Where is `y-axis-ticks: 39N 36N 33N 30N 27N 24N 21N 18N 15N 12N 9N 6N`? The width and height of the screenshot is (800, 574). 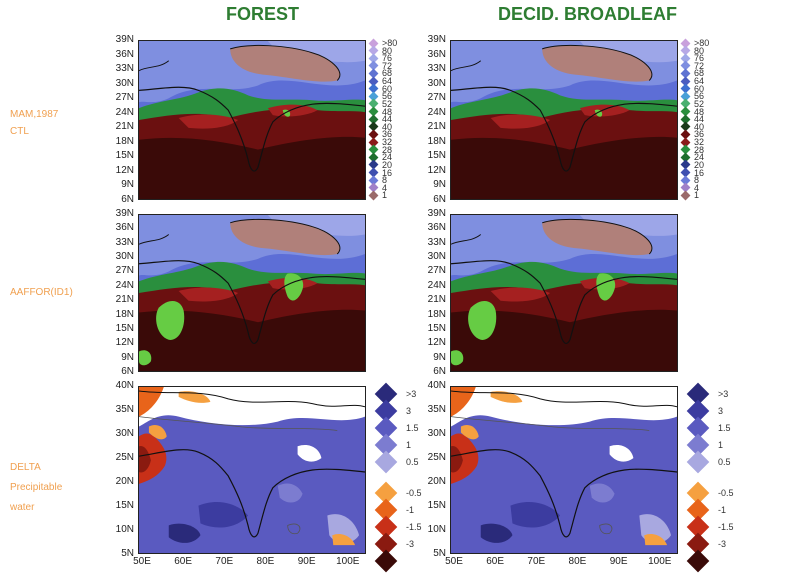
y-axis-ticks: 39N 36N 33N 30N 27N 24N 21N 18N 15N 12N 9N 6N is located at coordinates (118, 119).